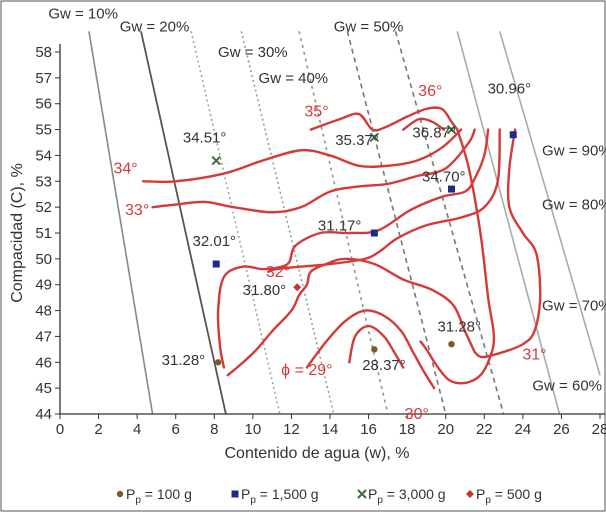 The image size is (606, 512). What do you see at coordinates (430, 91) in the screenshot?
I see `contour-label: 36°` at bounding box center [430, 91].